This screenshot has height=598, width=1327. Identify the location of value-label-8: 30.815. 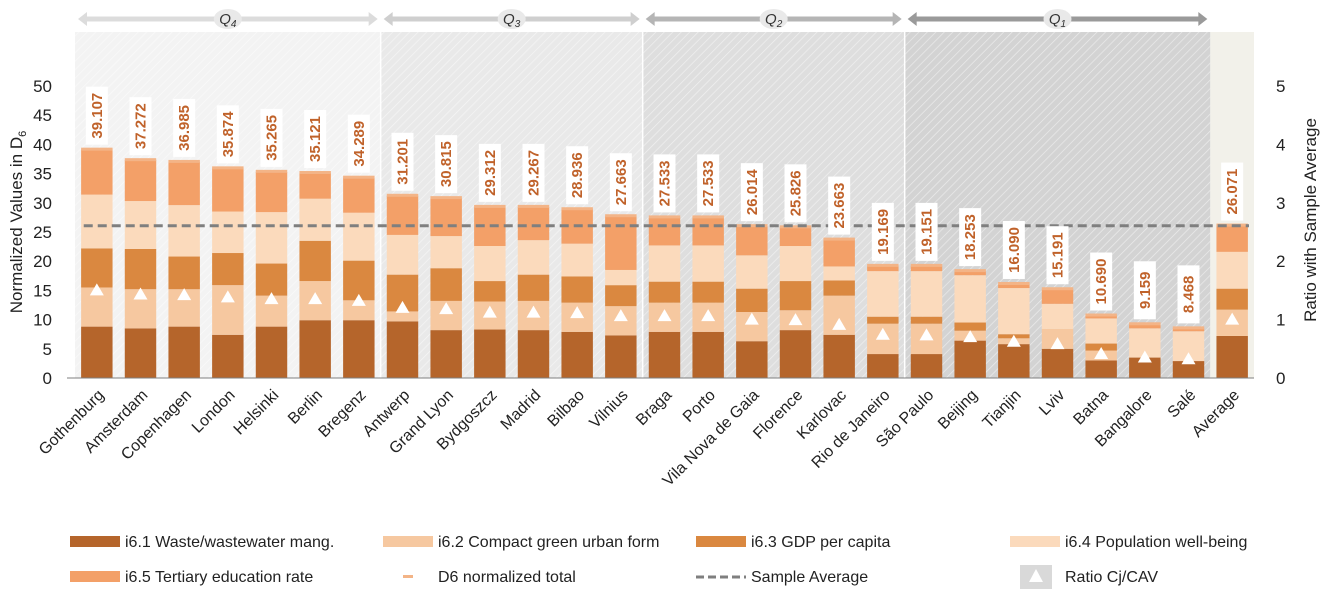
(446, 164).